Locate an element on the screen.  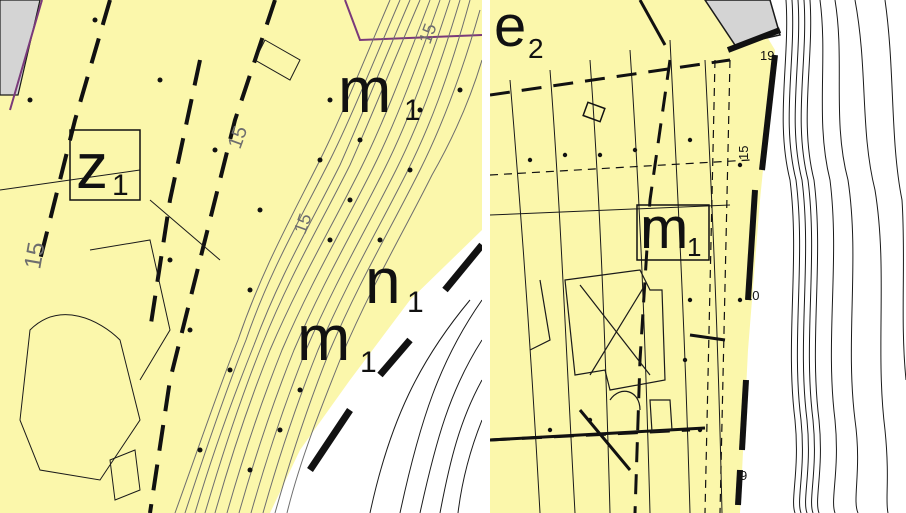
point-markers is located at coordinates (635, 285).